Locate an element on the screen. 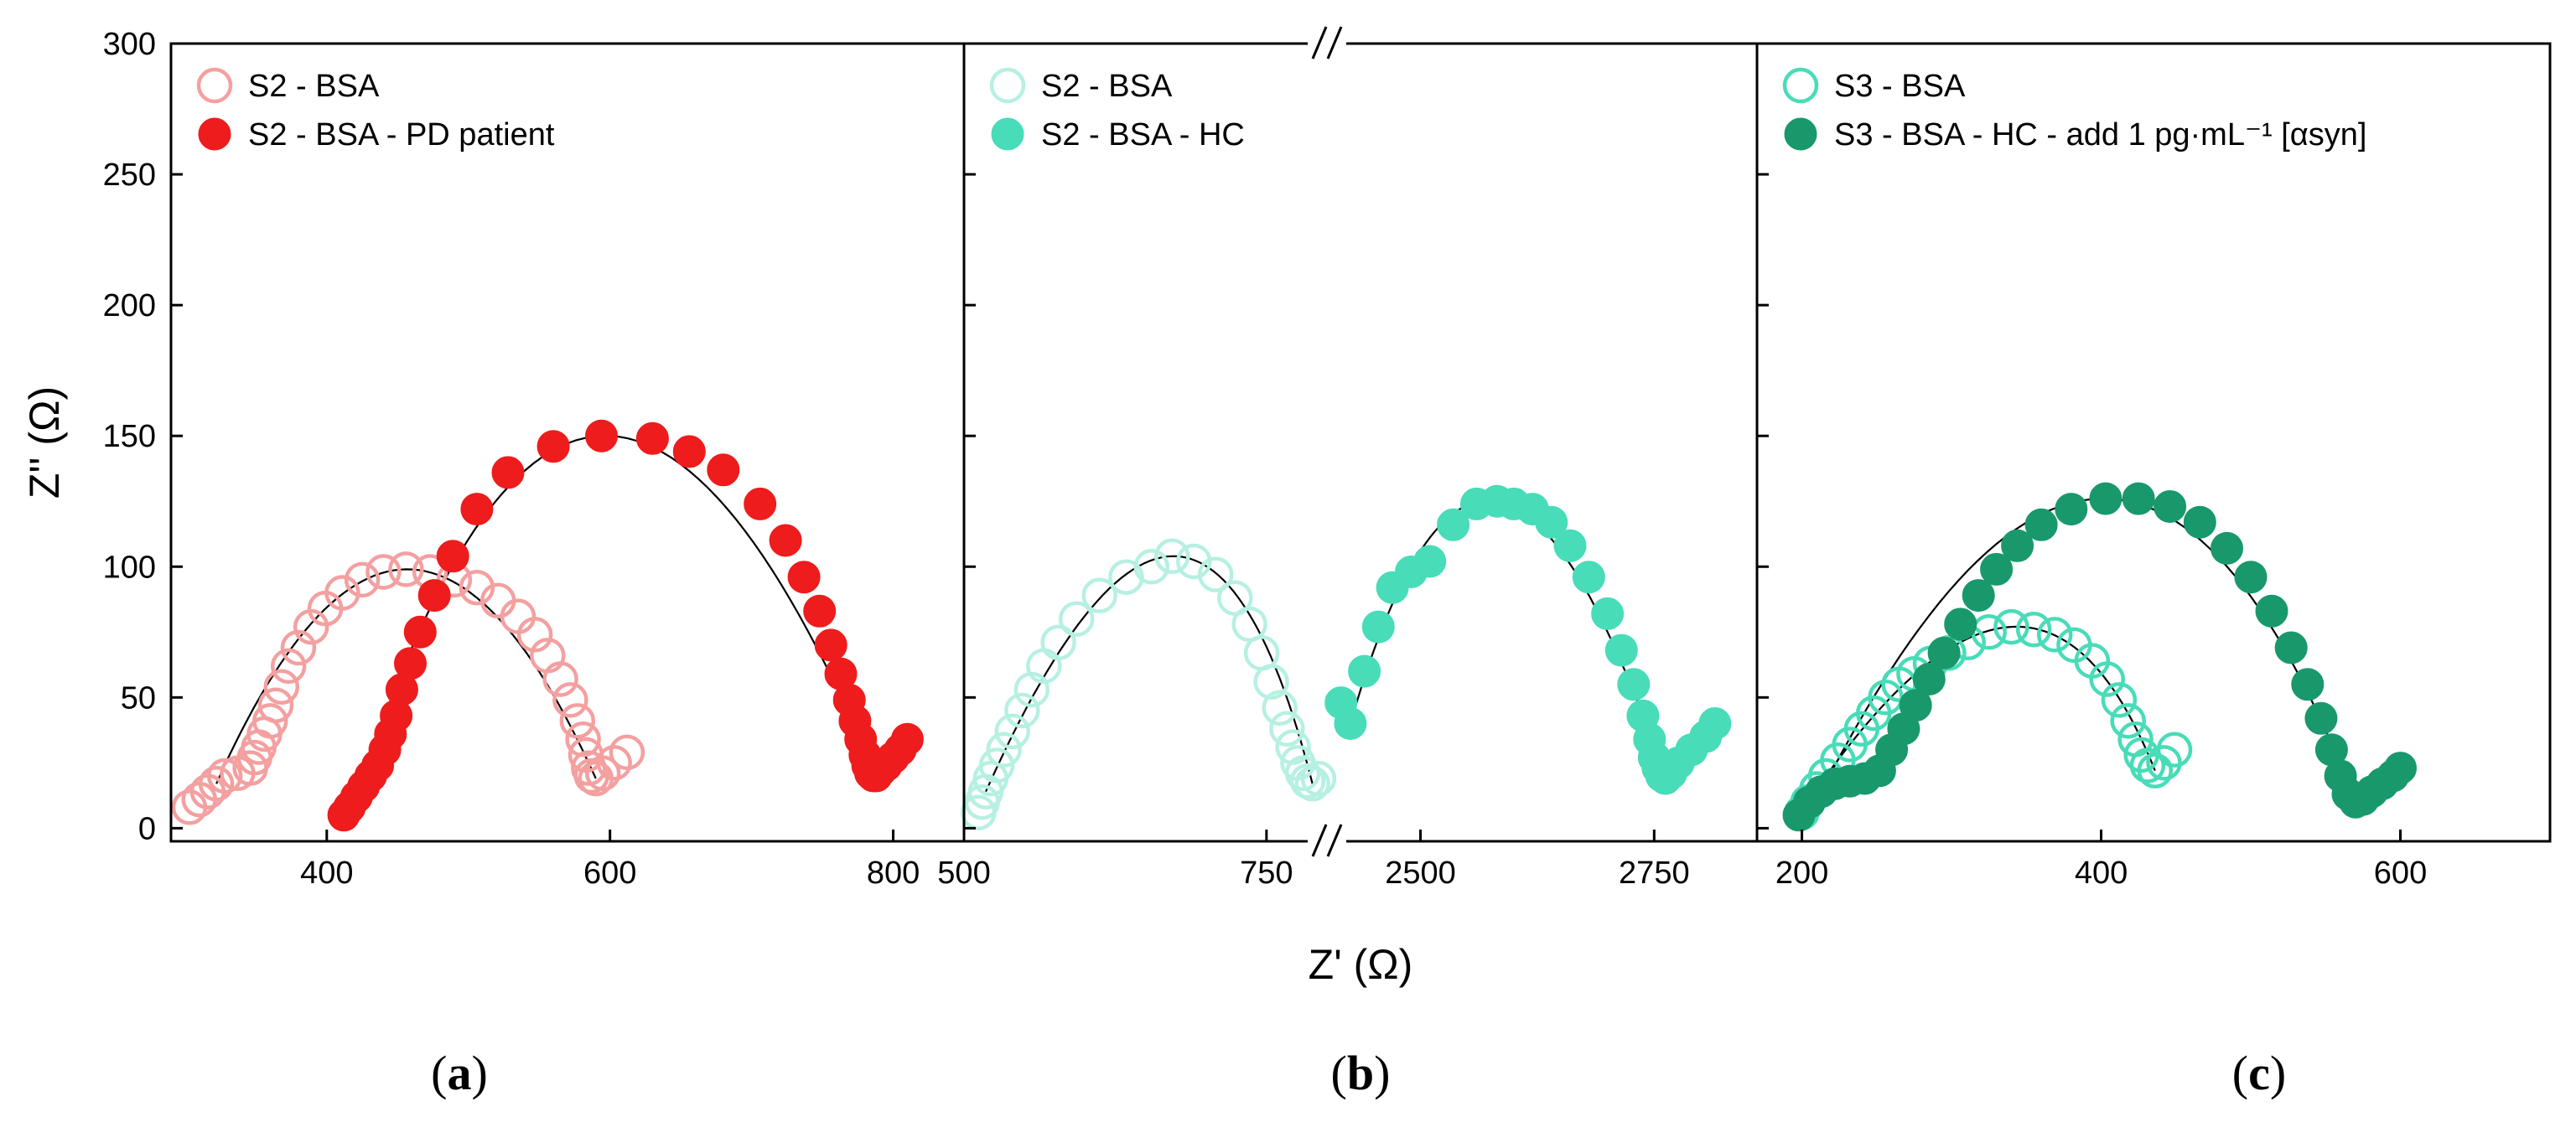 The image size is (2576, 1122). panel-label-b-close: ) is located at coordinates (1382, 1073).